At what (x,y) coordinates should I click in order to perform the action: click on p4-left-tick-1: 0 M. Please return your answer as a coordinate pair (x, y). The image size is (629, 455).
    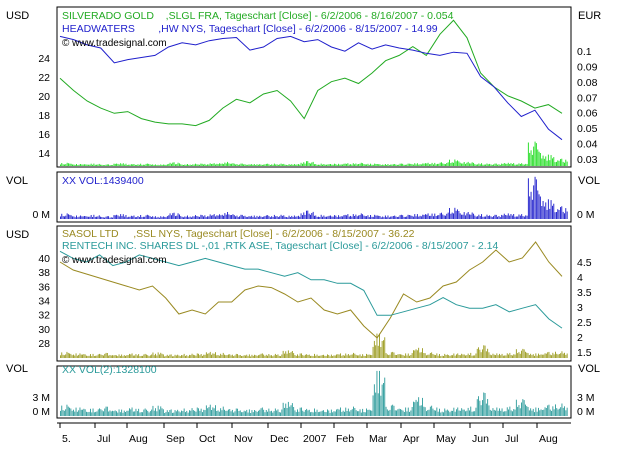
    Looking at the image, I should click on (41, 412).